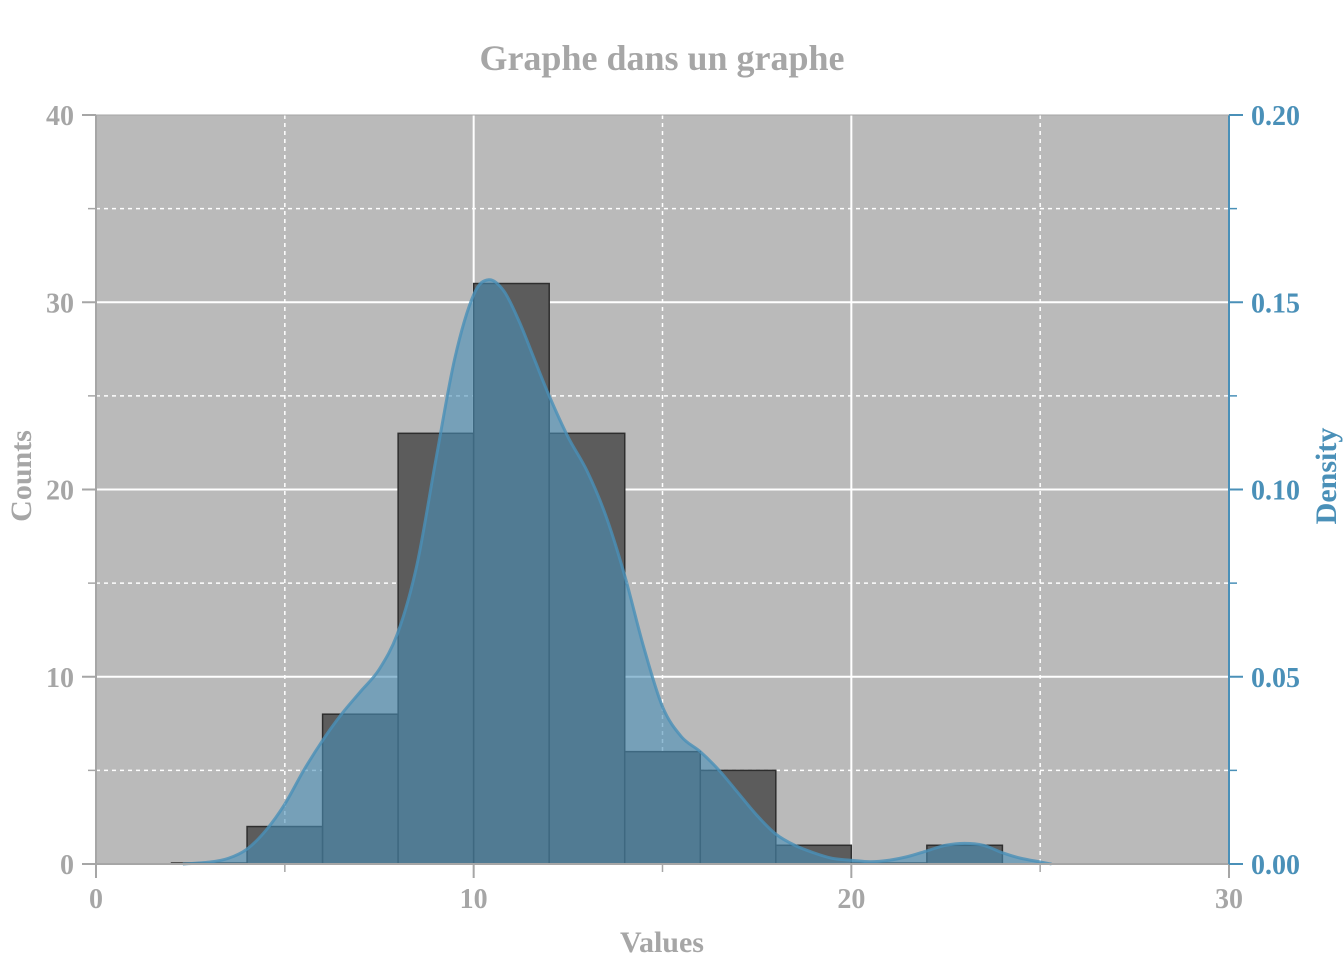 The width and height of the screenshot is (1344, 960). Describe the element at coordinates (1275, 678) in the screenshot. I see `y2-tick-label: 0.05` at that location.